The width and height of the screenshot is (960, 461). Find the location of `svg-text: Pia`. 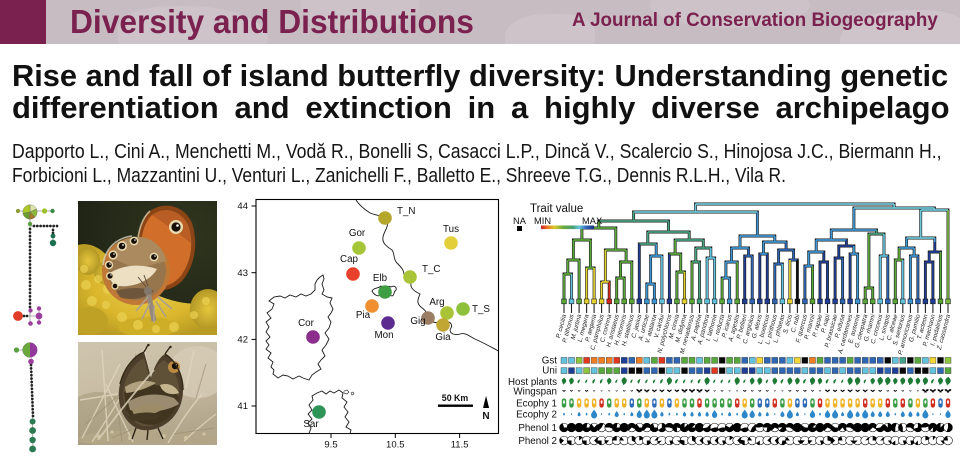

svg-text: Pia is located at coordinates (363, 315).